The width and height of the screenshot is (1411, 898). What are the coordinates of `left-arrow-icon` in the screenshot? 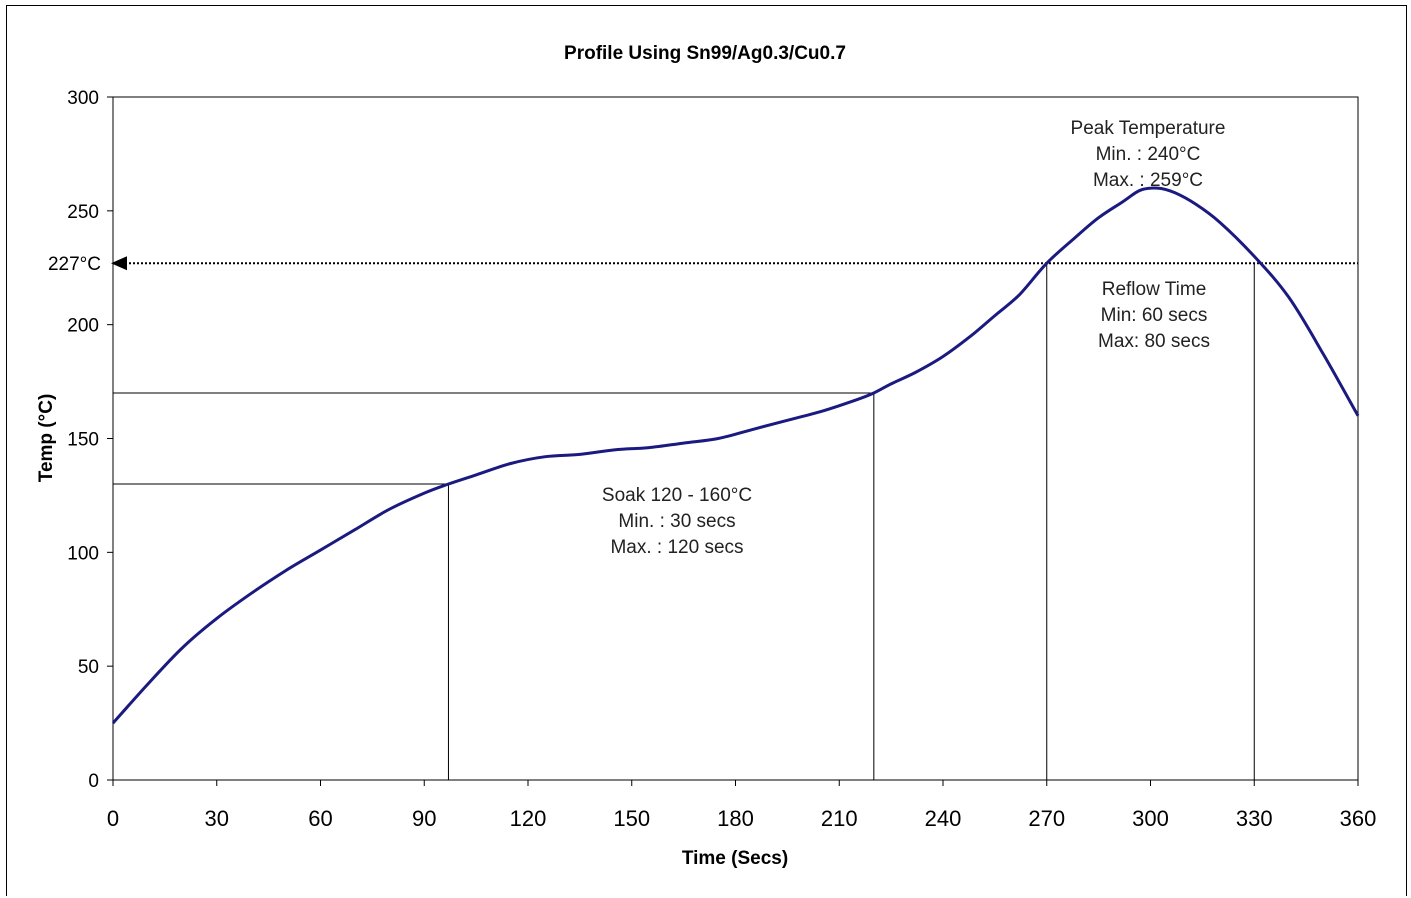 It's located at (119, 263).